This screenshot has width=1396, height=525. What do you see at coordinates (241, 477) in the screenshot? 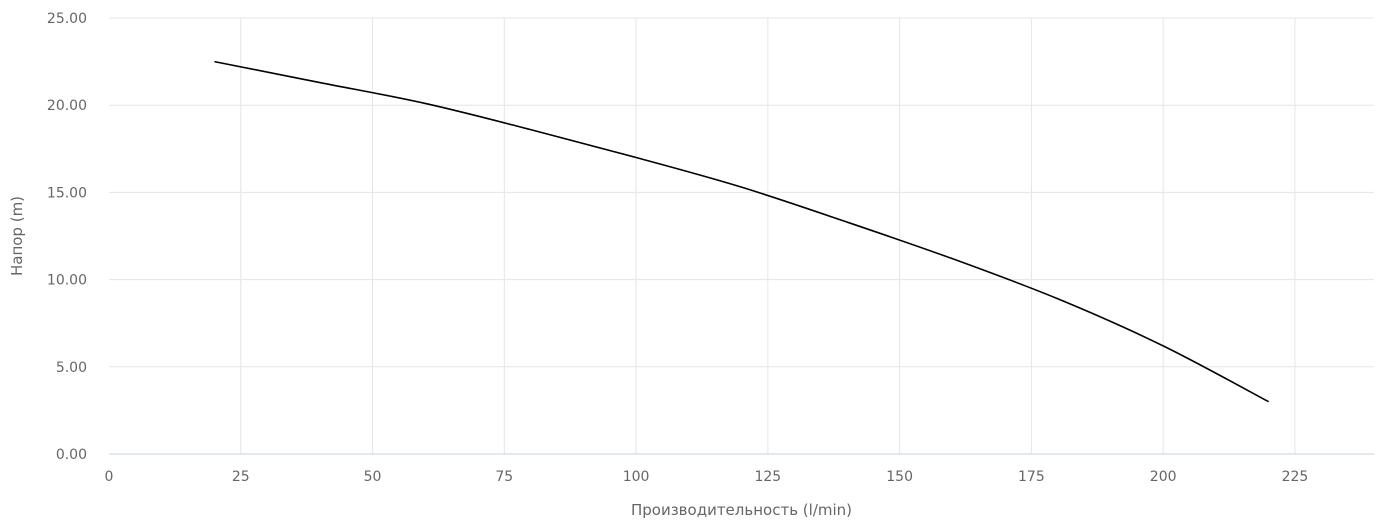
I see `x-tick-label: 25` at bounding box center [241, 477].